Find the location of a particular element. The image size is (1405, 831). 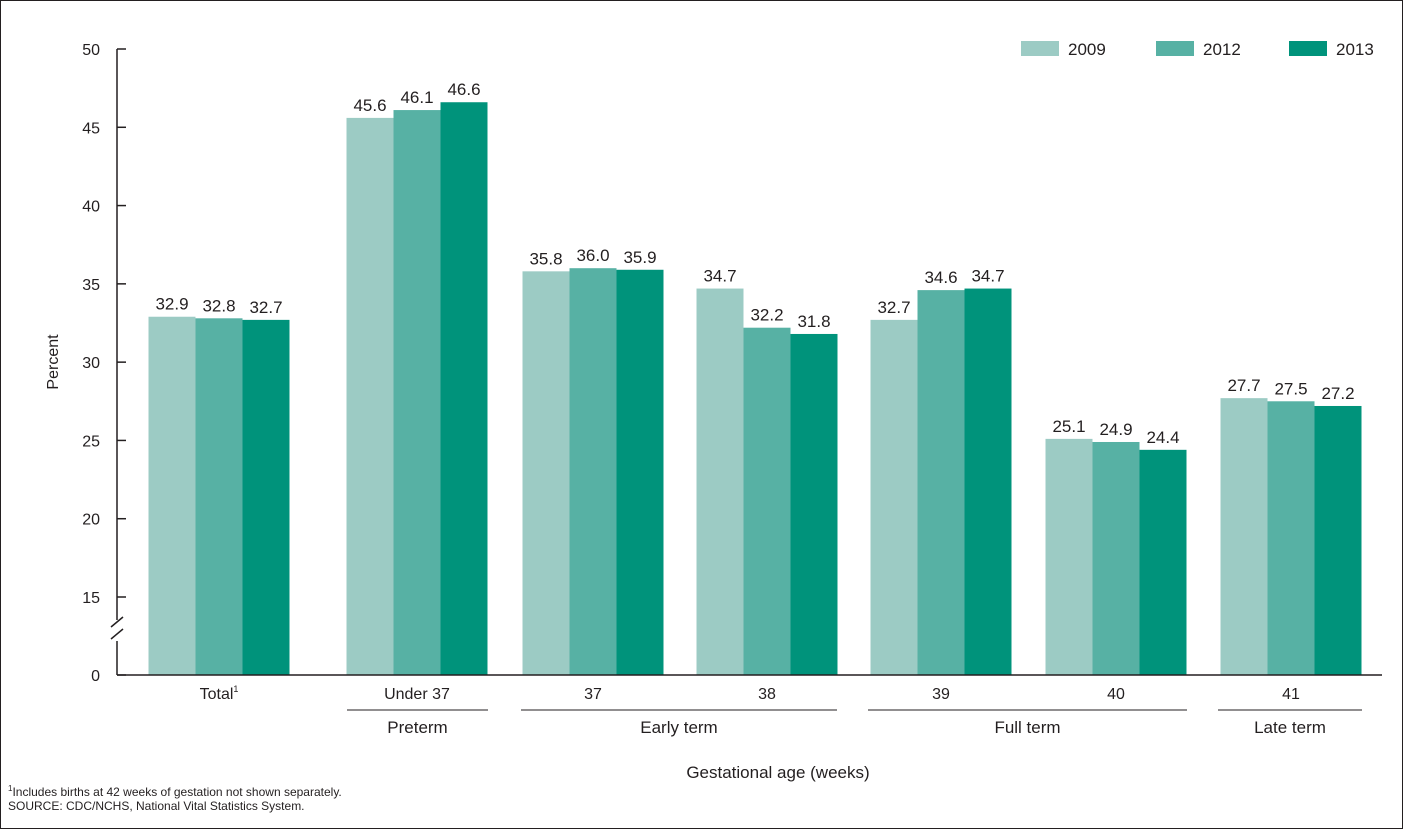

data-label: 25.1 is located at coordinates (1068, 426).